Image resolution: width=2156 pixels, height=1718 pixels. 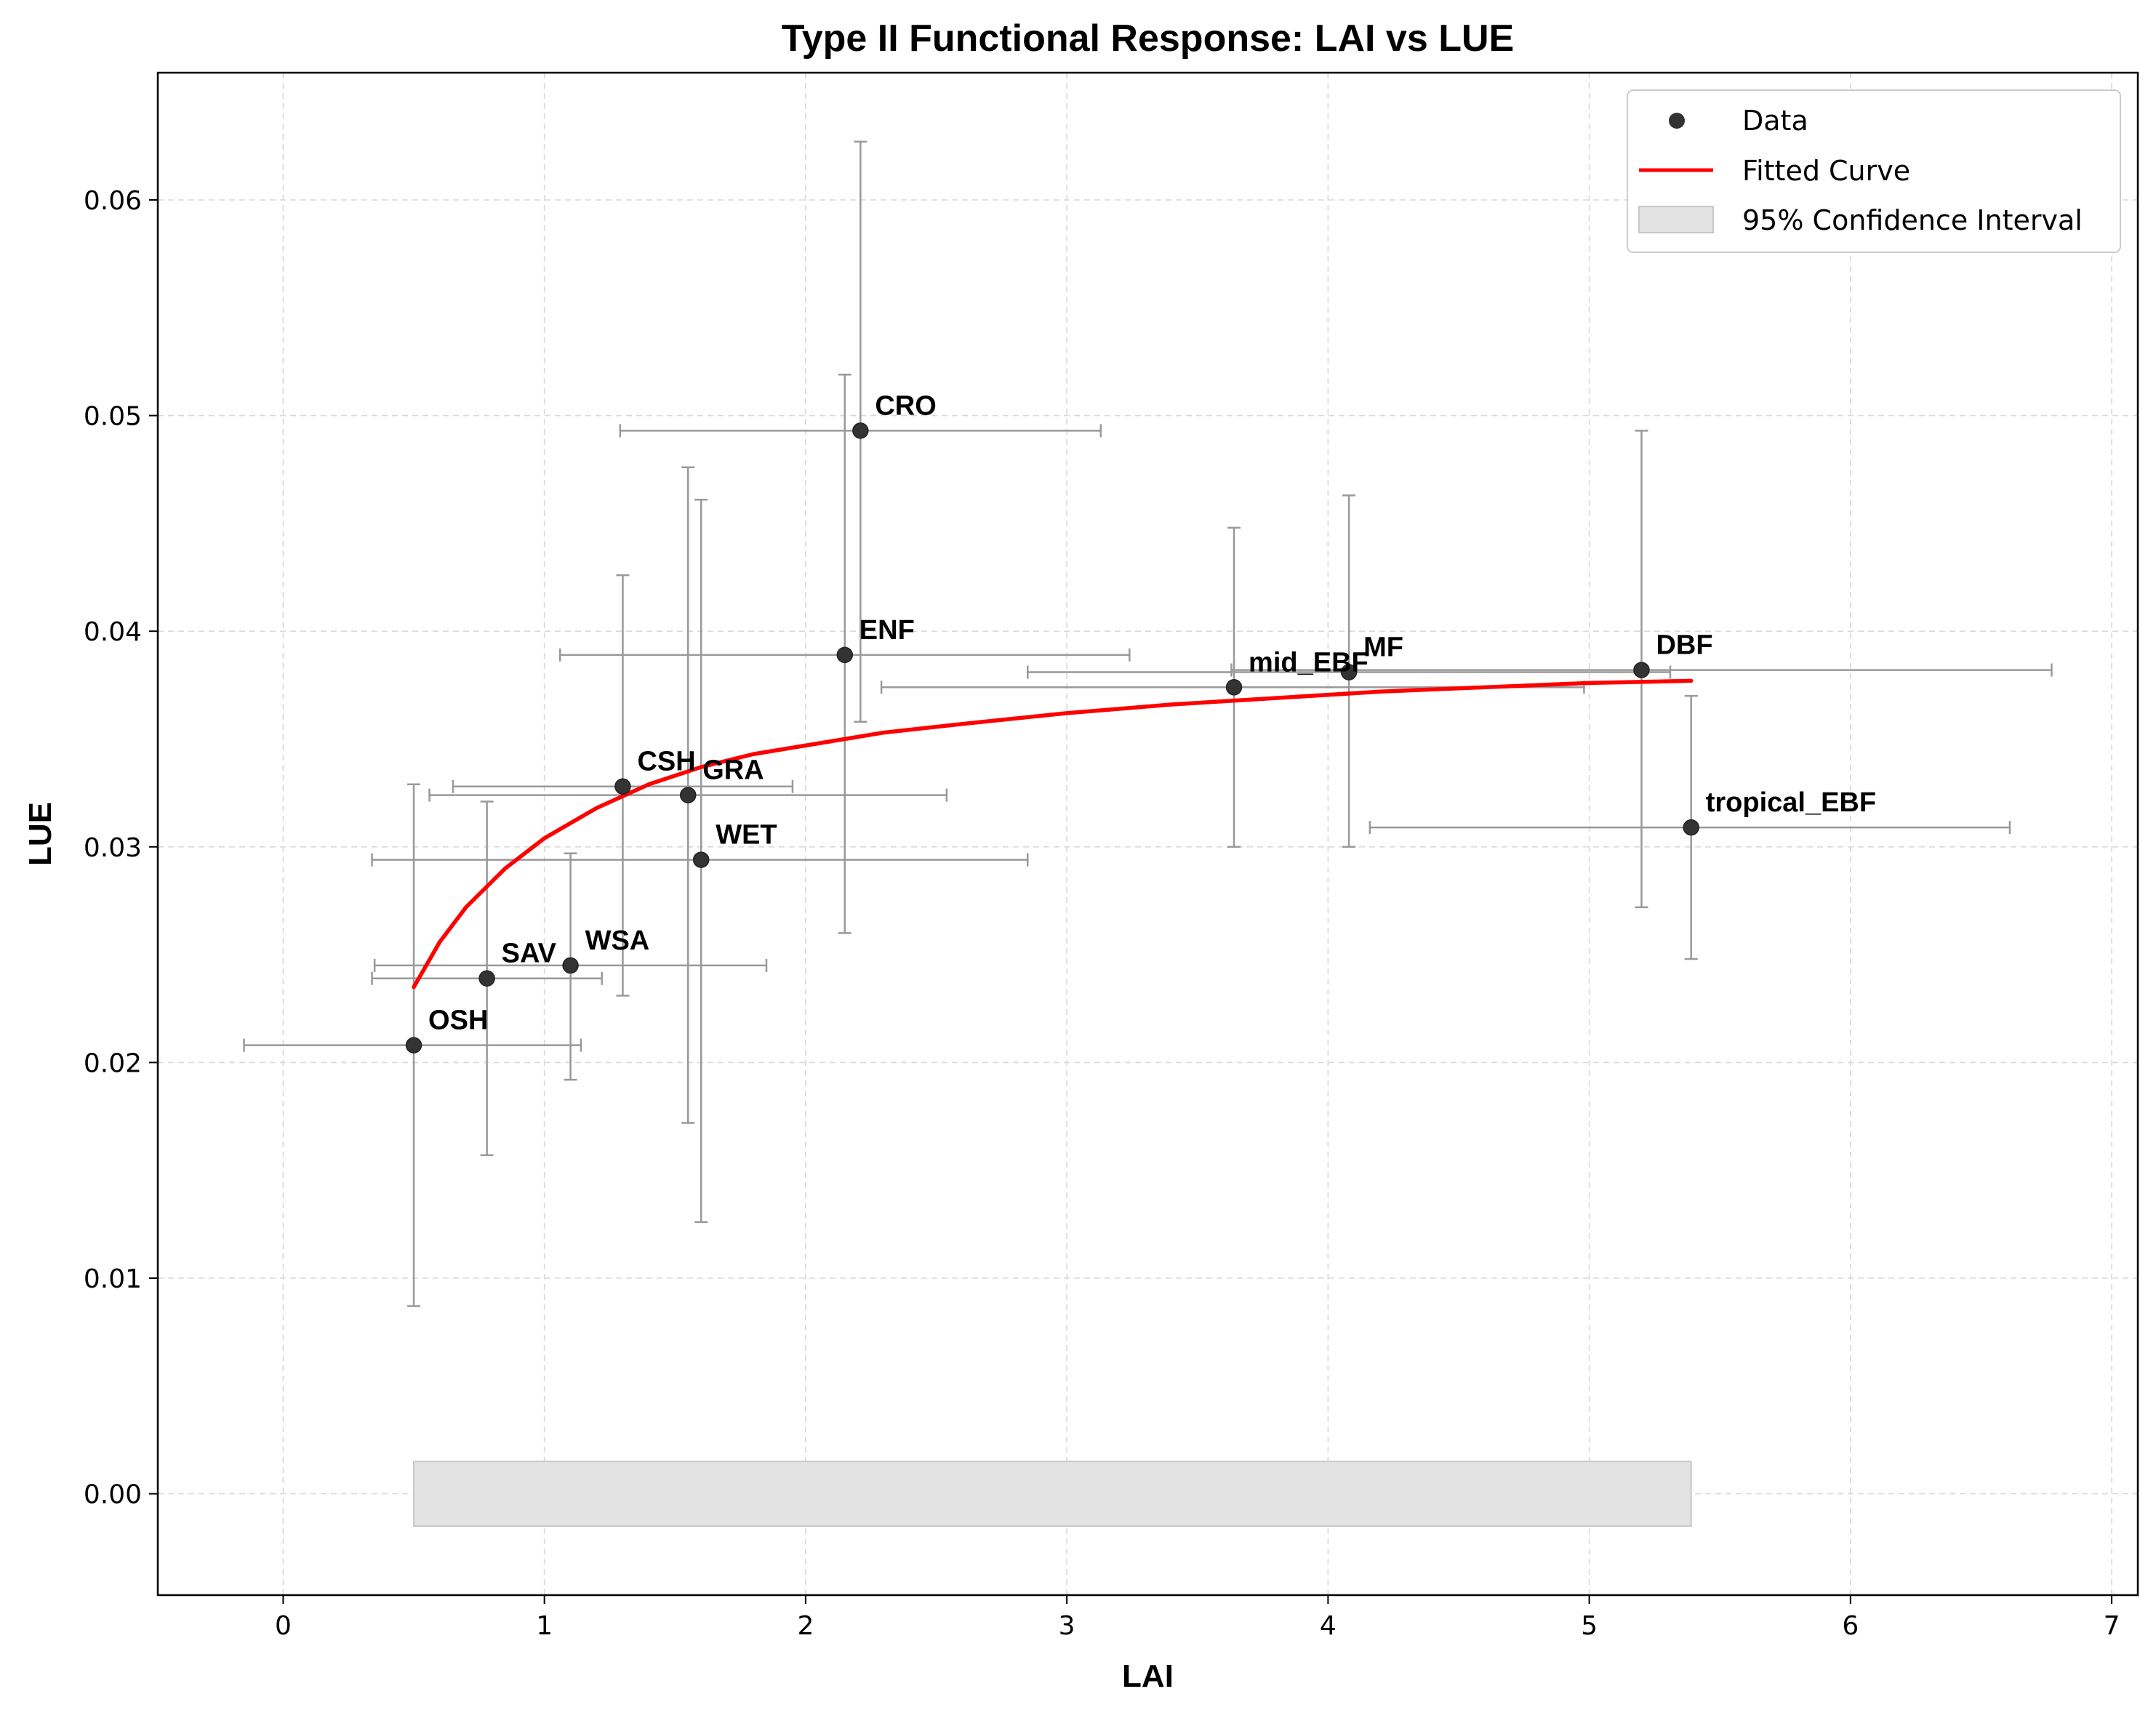 I want to click on point-label-OSH: OSH, so click(x=458, y=1020).